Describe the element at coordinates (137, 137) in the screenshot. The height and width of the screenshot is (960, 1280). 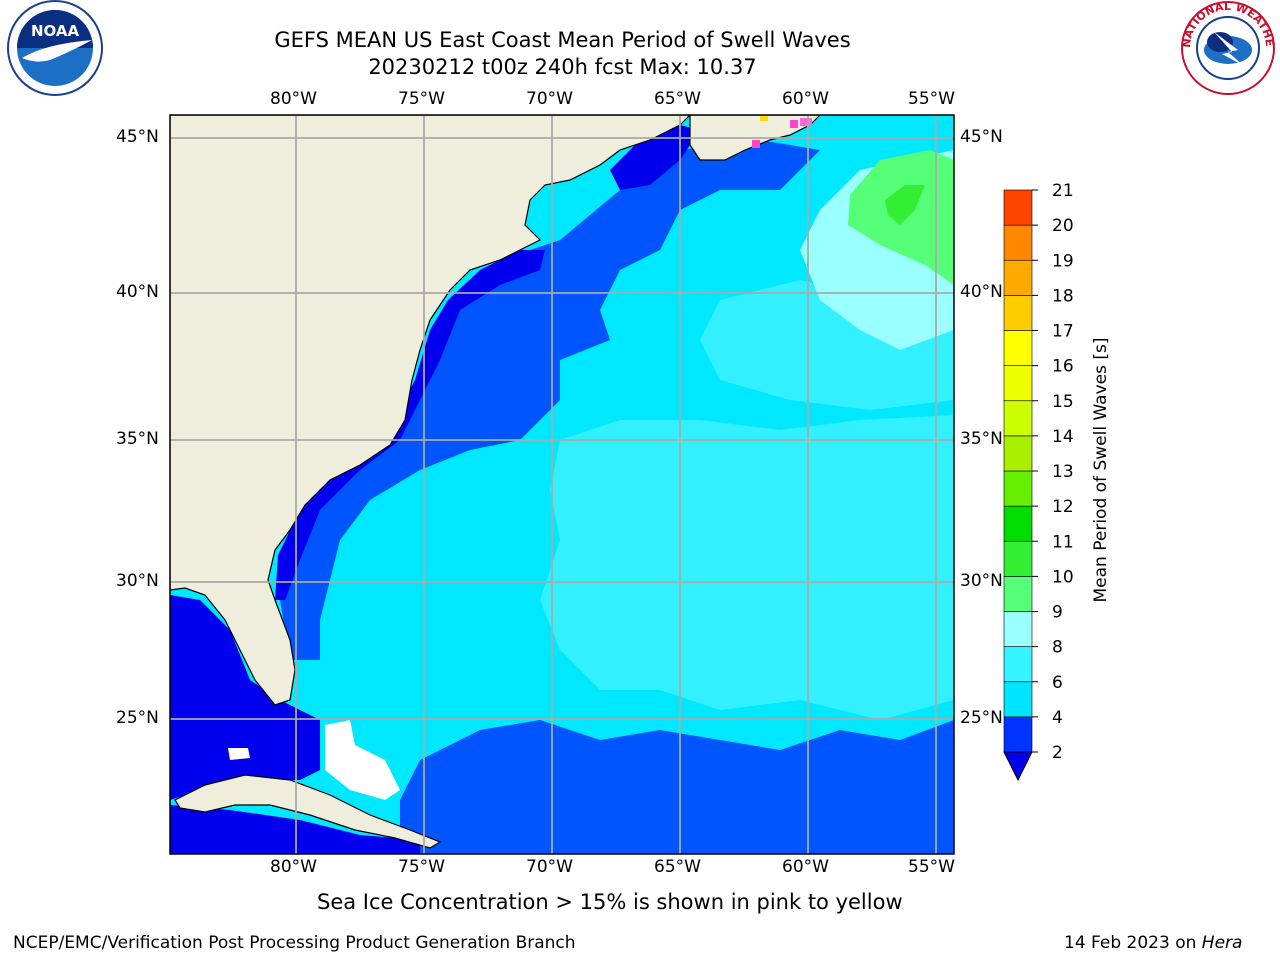
I see `lat-label-left: 45°N` at that location.